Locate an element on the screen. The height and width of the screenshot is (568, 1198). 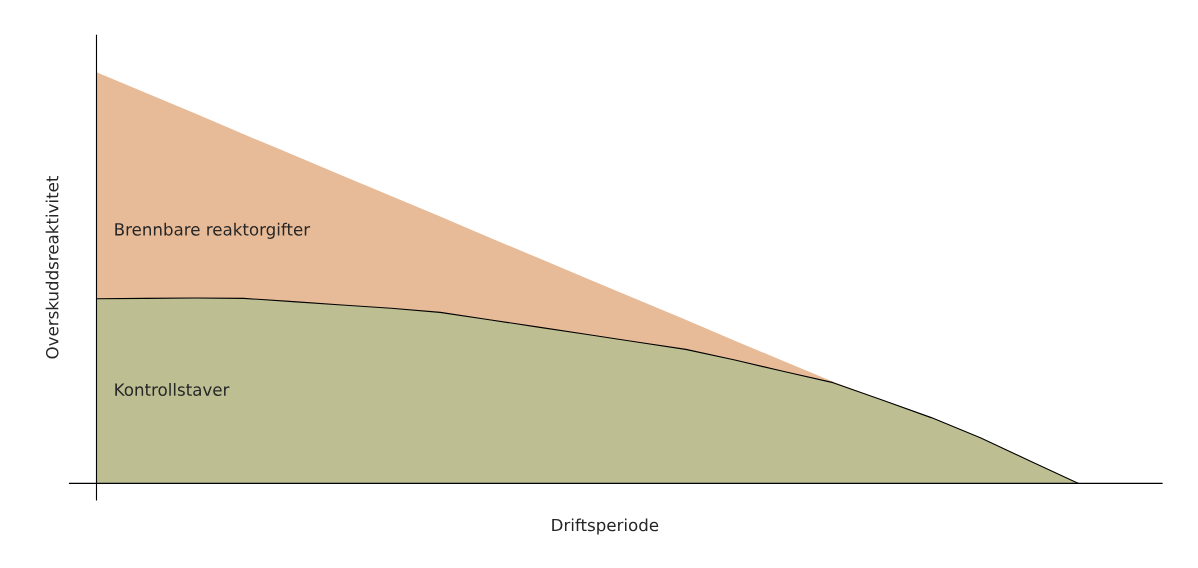
series-label: Brennbare reaktorgifter is located at coordinates (213, 230).